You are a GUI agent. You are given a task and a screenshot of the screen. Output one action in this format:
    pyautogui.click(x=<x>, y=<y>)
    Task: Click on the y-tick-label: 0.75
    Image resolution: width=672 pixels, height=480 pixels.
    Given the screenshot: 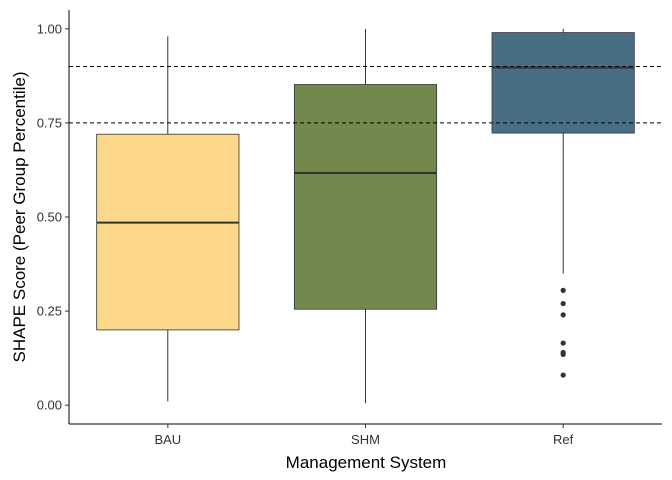 What is the action you would take?
    pyautogui.click(x=49, y=122)
    